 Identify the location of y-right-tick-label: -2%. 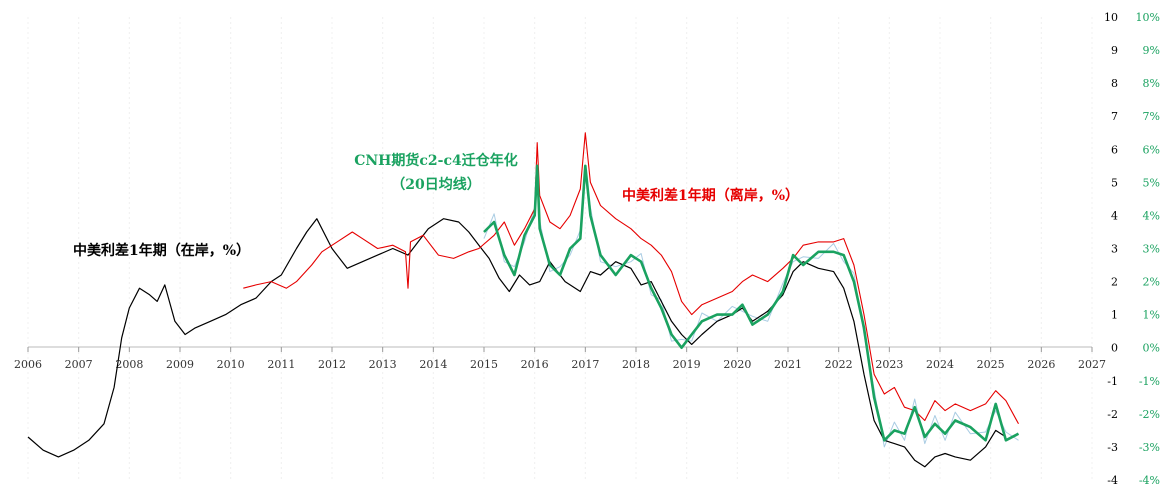
(1149, 414).